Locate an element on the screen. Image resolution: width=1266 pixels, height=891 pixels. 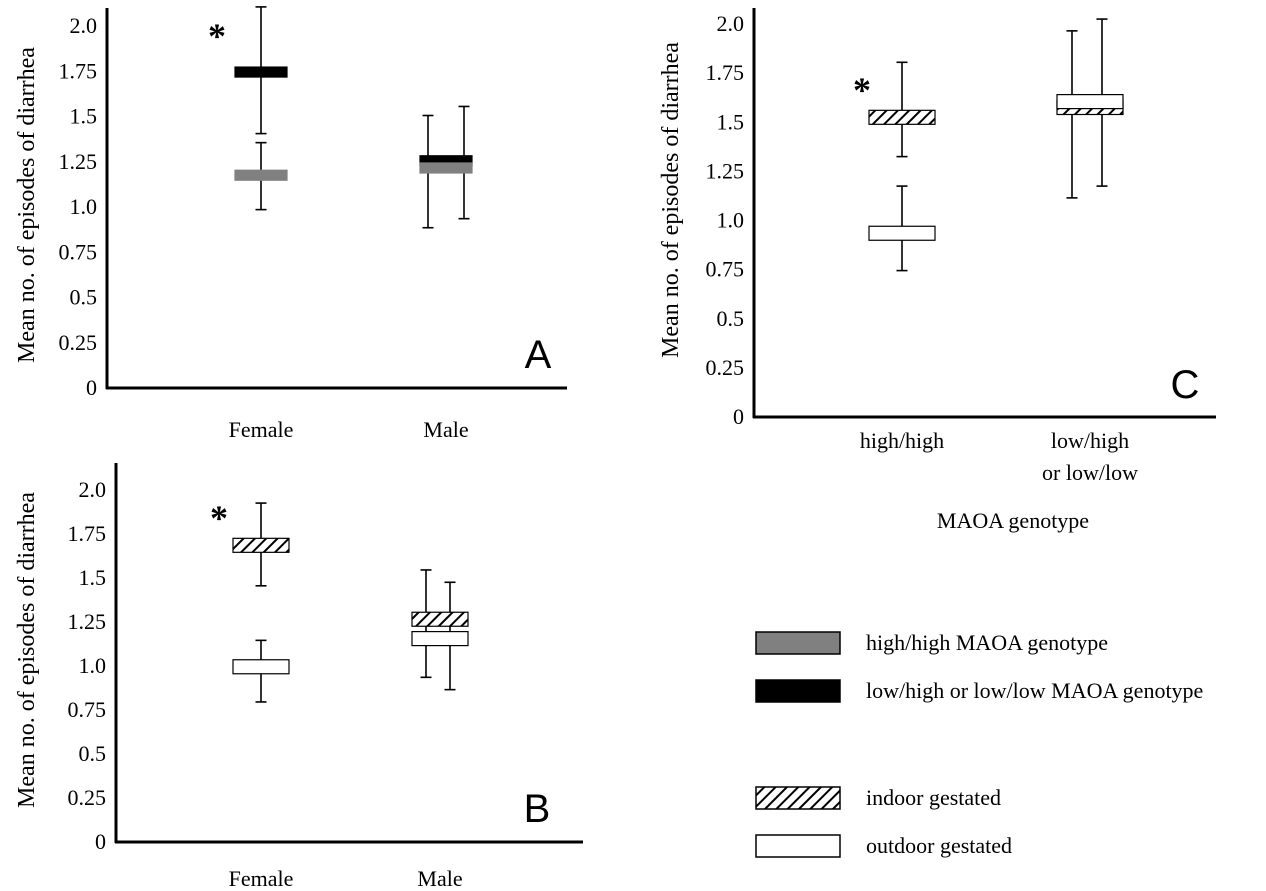
legend-swatch-low is located at coordinates (798, 691).